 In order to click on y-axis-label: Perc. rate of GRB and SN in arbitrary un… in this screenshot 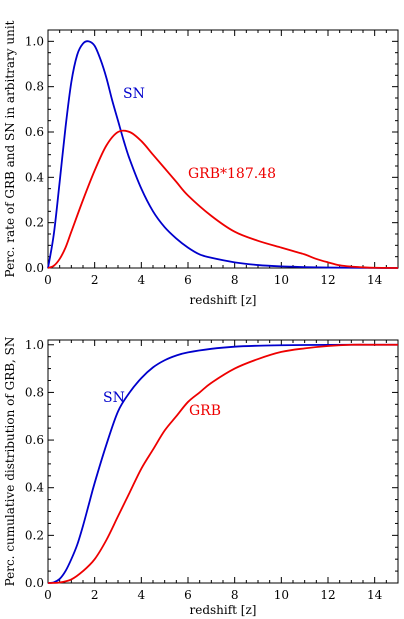, I will do `click(10, 148)`.